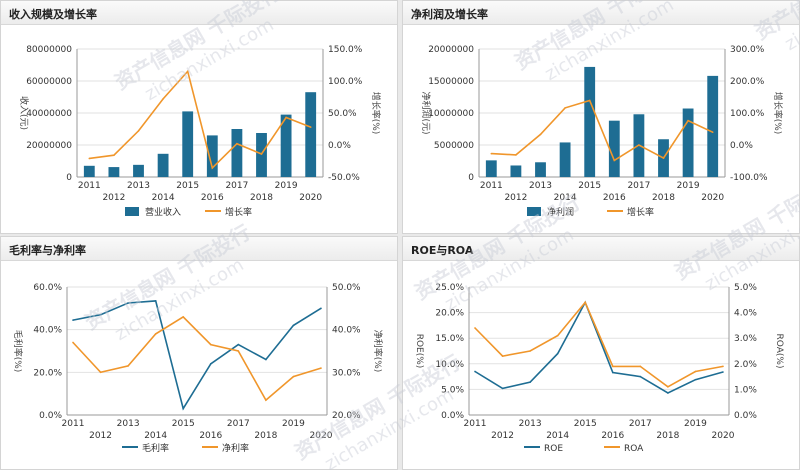 This screenshot has width=800, height=470. I want to click on legend-label: 营业收入, so click(163, 212).